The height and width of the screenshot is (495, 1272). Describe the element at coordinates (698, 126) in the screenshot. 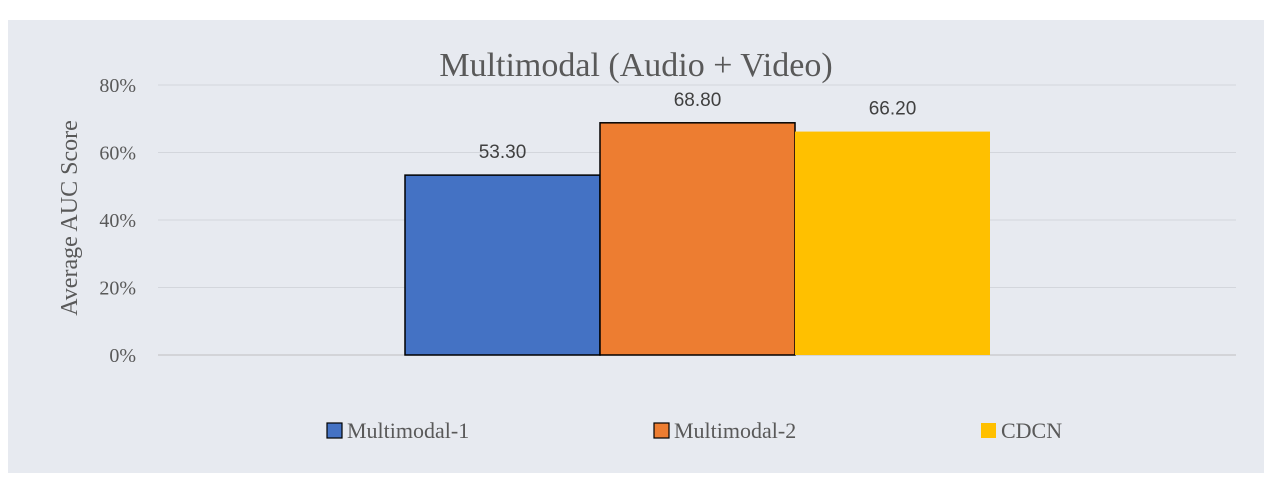

I see `data-labels: 53.30 68.80 66.20` at that location.